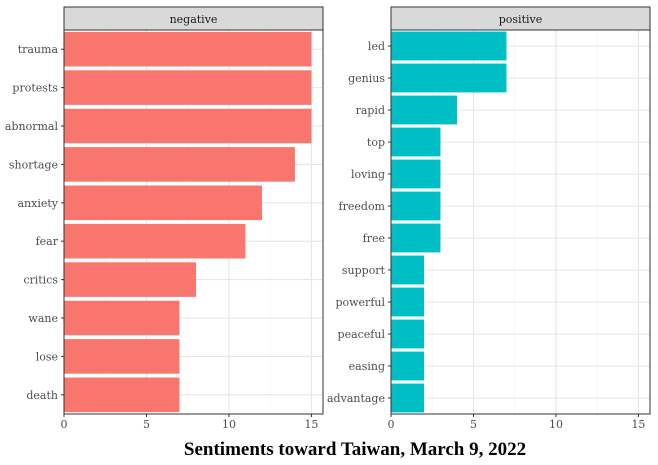  I want to click on y-tick-label: free, so click(374, 238).